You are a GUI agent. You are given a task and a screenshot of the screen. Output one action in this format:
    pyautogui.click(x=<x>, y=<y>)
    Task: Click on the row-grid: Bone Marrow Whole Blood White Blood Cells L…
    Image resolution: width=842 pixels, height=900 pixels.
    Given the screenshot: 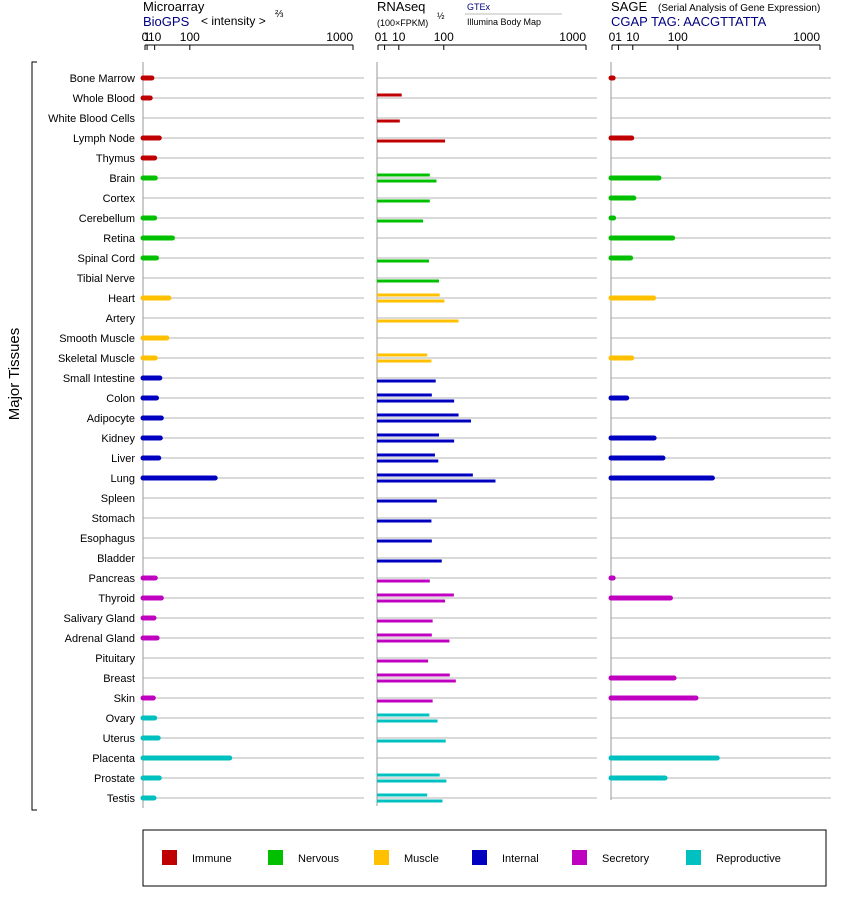 What is the action you would take?
    pyautogui.click(x=92, y=439)
    